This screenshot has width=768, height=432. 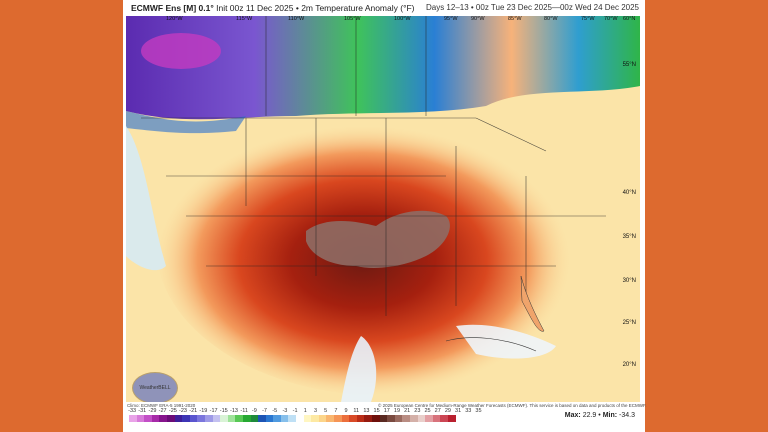 What do you see at coordinates (315, 411) in the screenshot?
I see `colorbar-tick: 3` at bounding box center [315, 411].